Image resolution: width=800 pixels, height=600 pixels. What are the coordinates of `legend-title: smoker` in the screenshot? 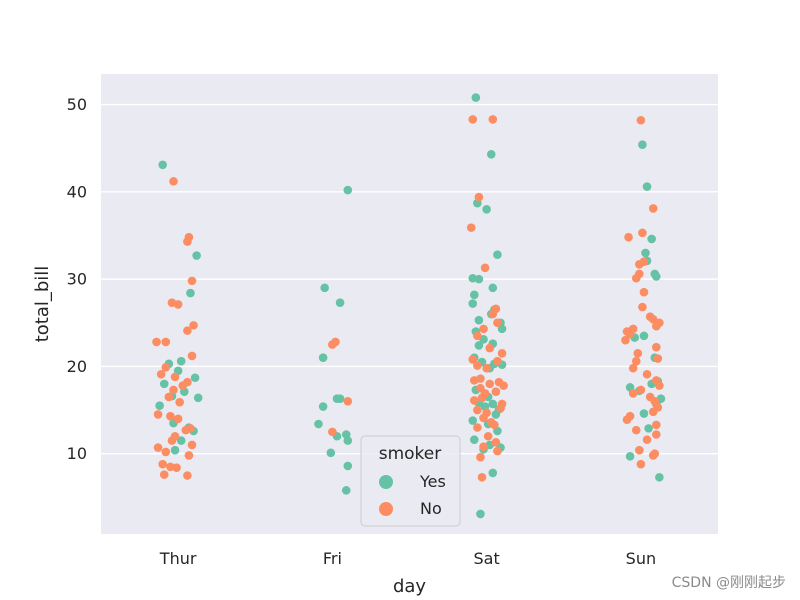 It's located at (410, 454).